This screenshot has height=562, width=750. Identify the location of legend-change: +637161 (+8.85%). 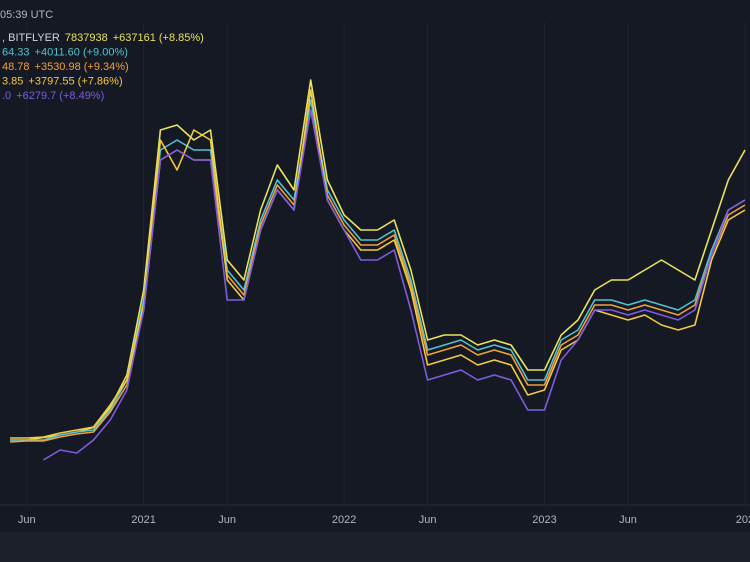
(158, 38).